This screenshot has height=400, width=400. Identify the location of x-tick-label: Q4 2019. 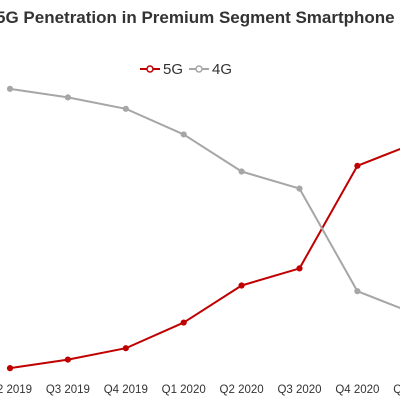
(126, 390).